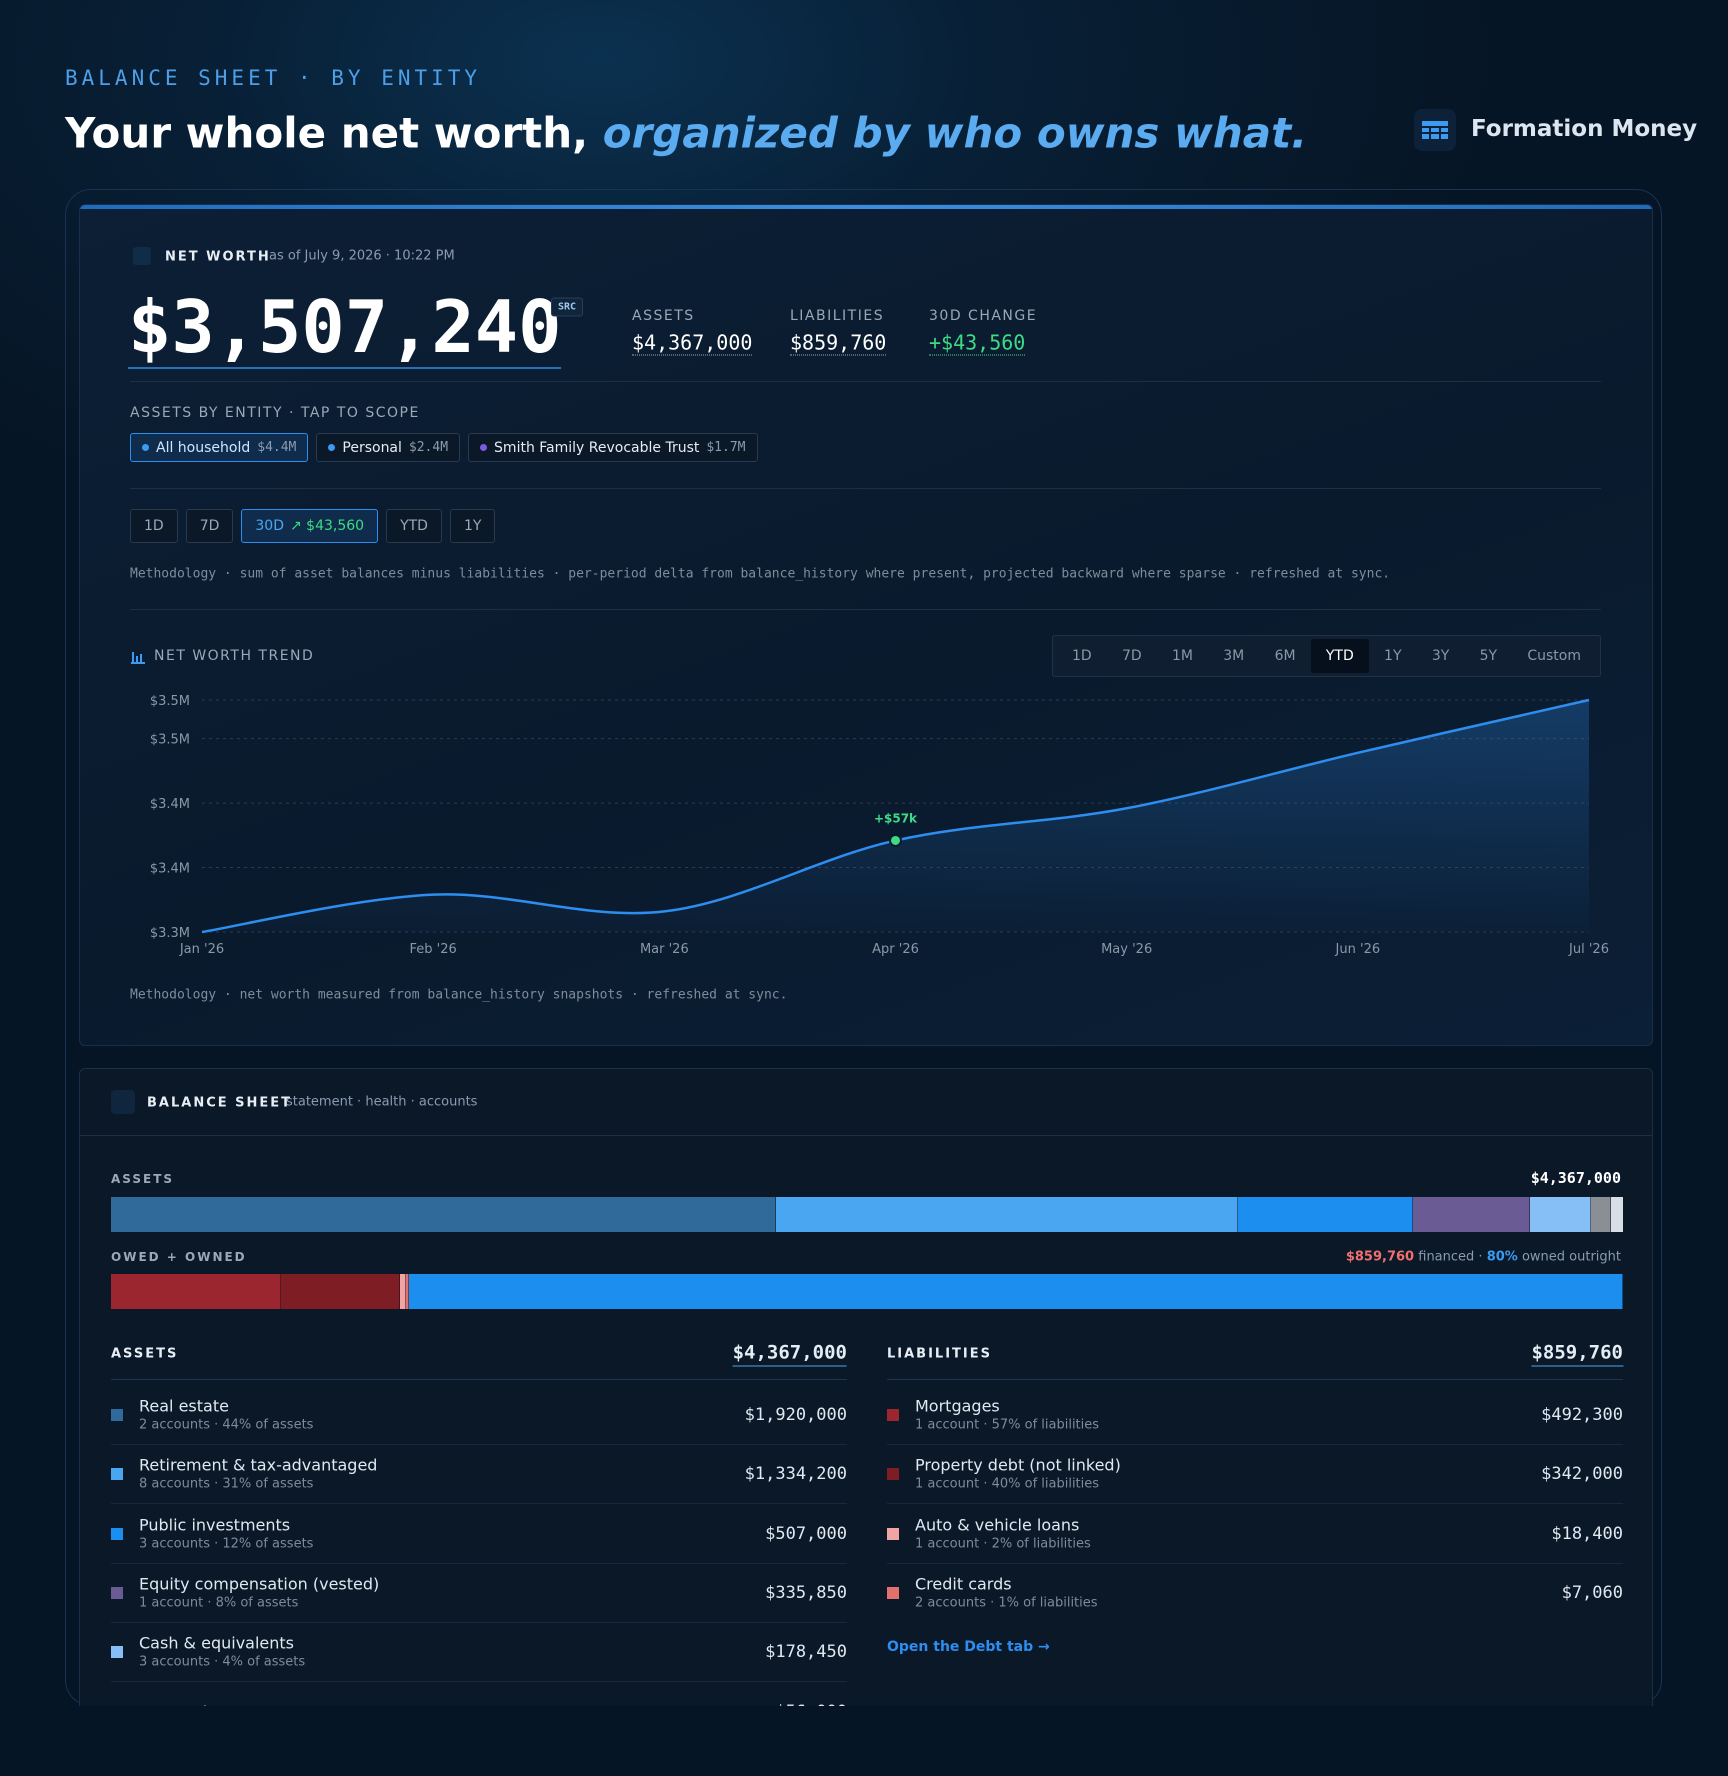  Describe the element at coordinates (1488, 656) in the screenshot. I see `range-tab: 5Y` at that location.